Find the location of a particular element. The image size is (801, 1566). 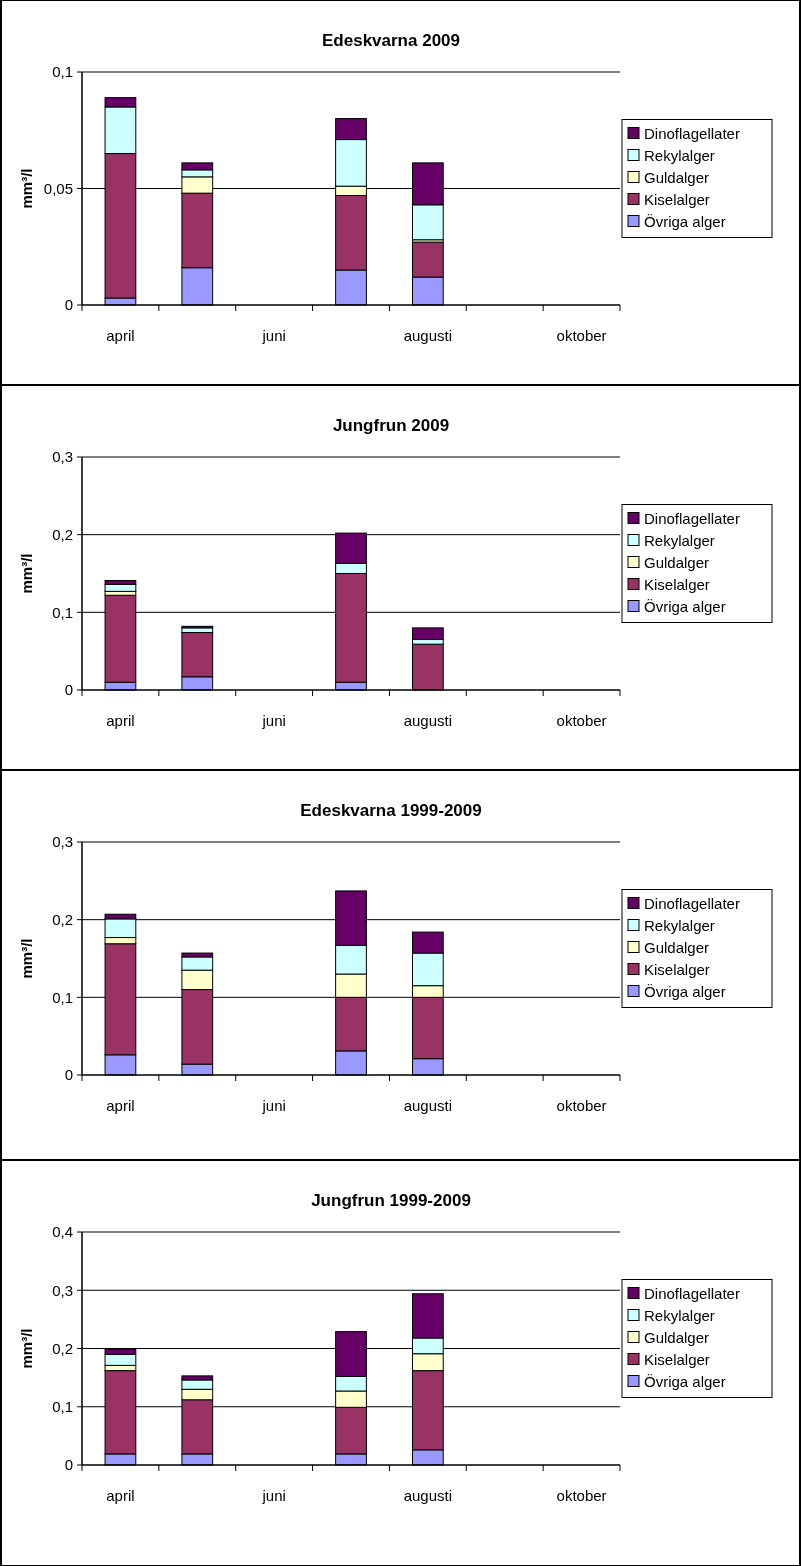

chart-title: Edeskvarna 2009 is located at coordinates (391, 40).